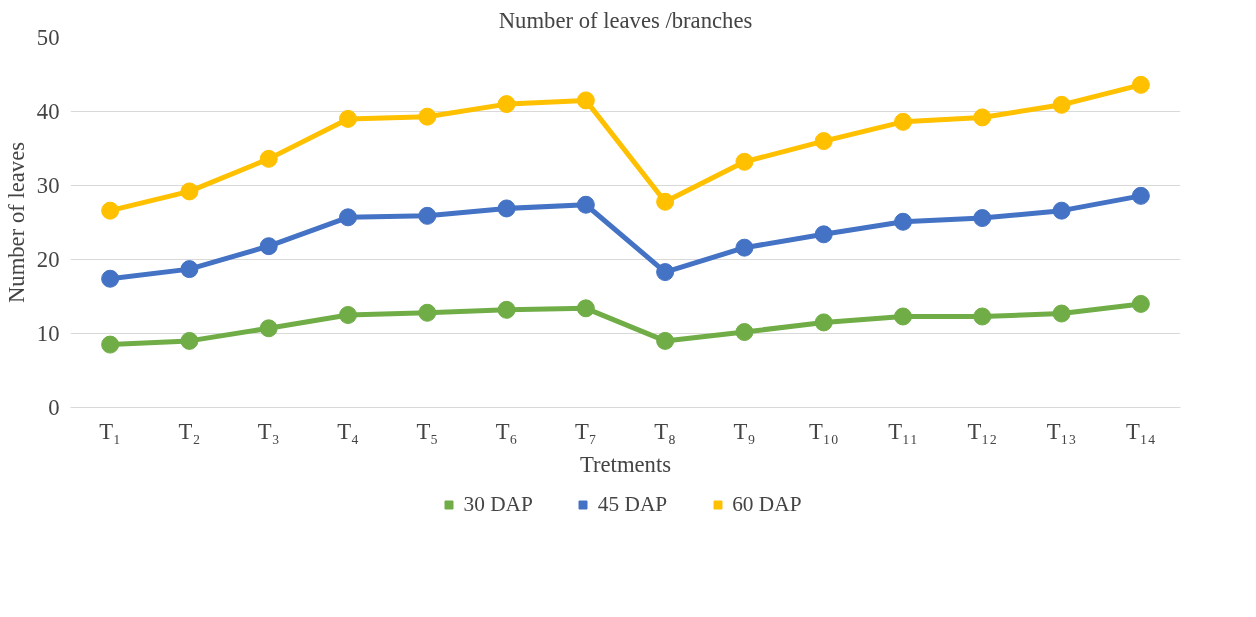 Image resolution: width=1256 pixels, height=617 pixels. I want to click on x-axis-title: Tretments, so click(625, 464).